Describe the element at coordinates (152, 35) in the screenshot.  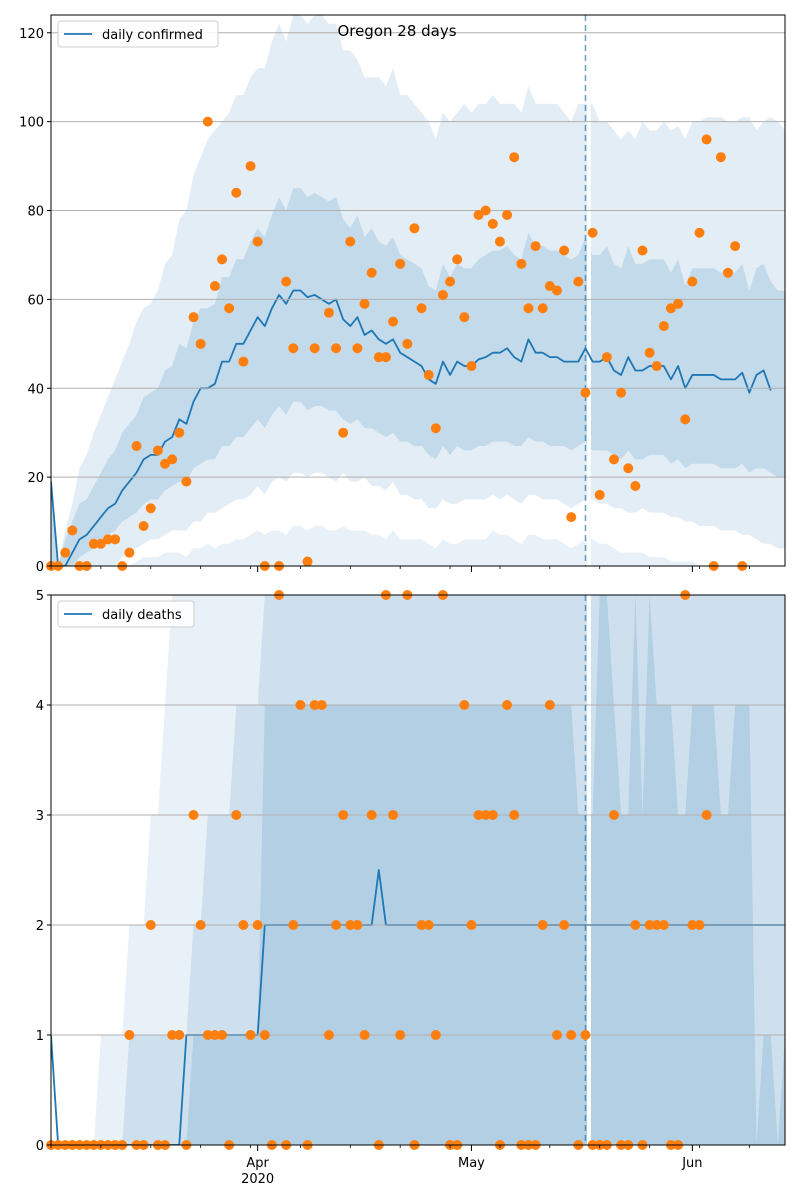
I see `confirmed-legend-label: daily confirmed` at that location.